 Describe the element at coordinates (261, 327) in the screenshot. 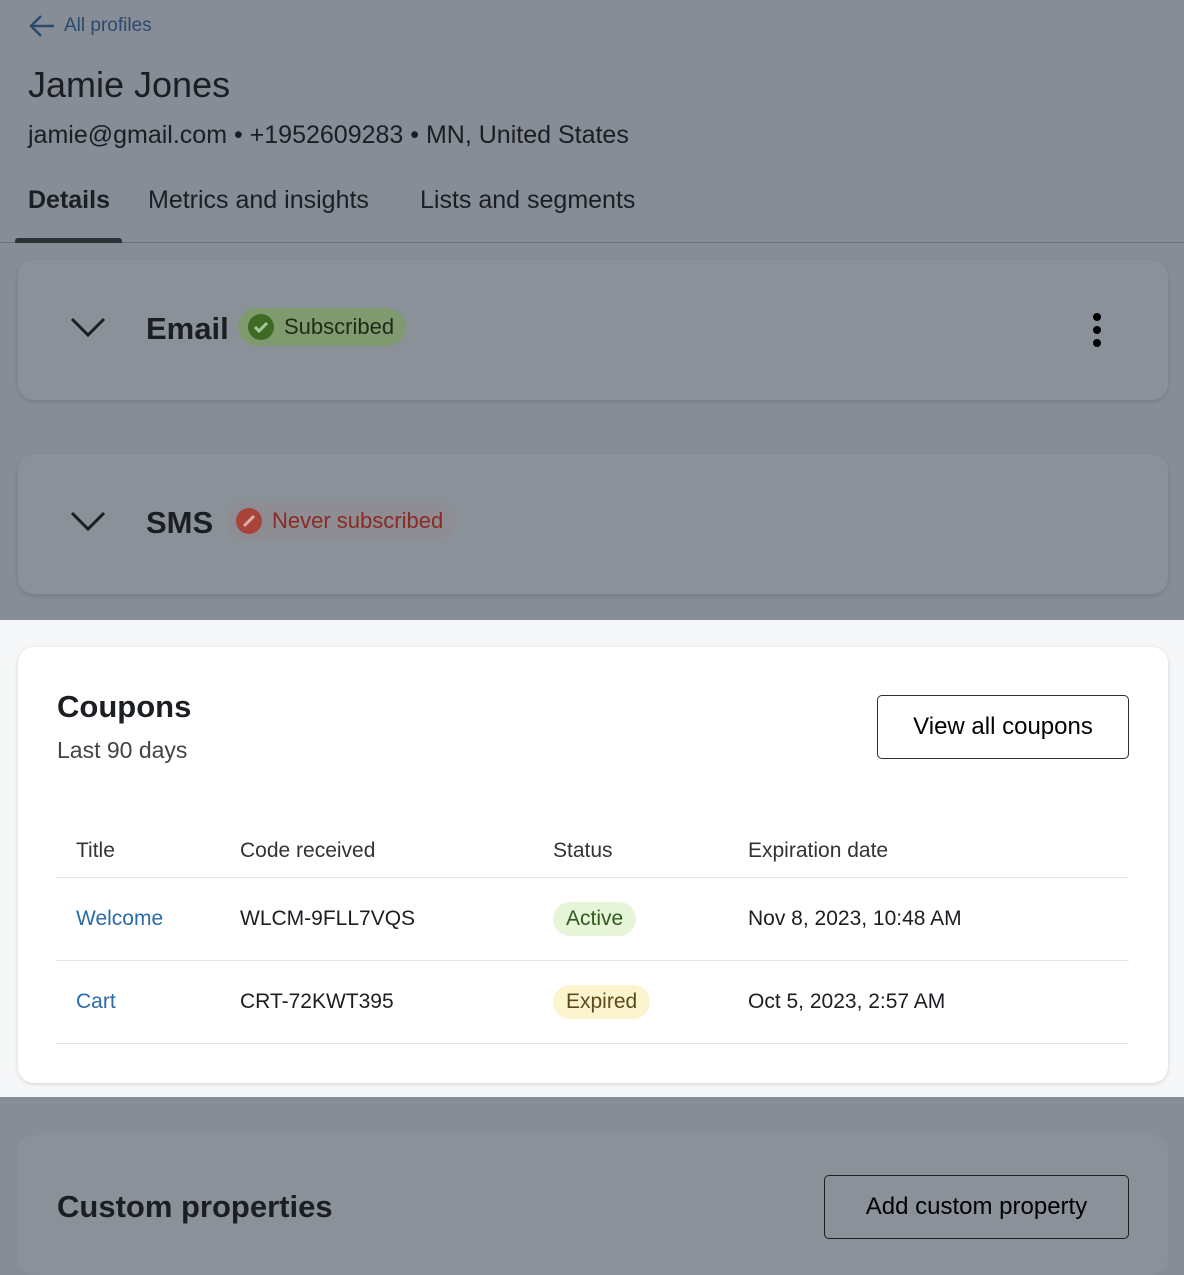

I see `check-circle-icon` at that location.